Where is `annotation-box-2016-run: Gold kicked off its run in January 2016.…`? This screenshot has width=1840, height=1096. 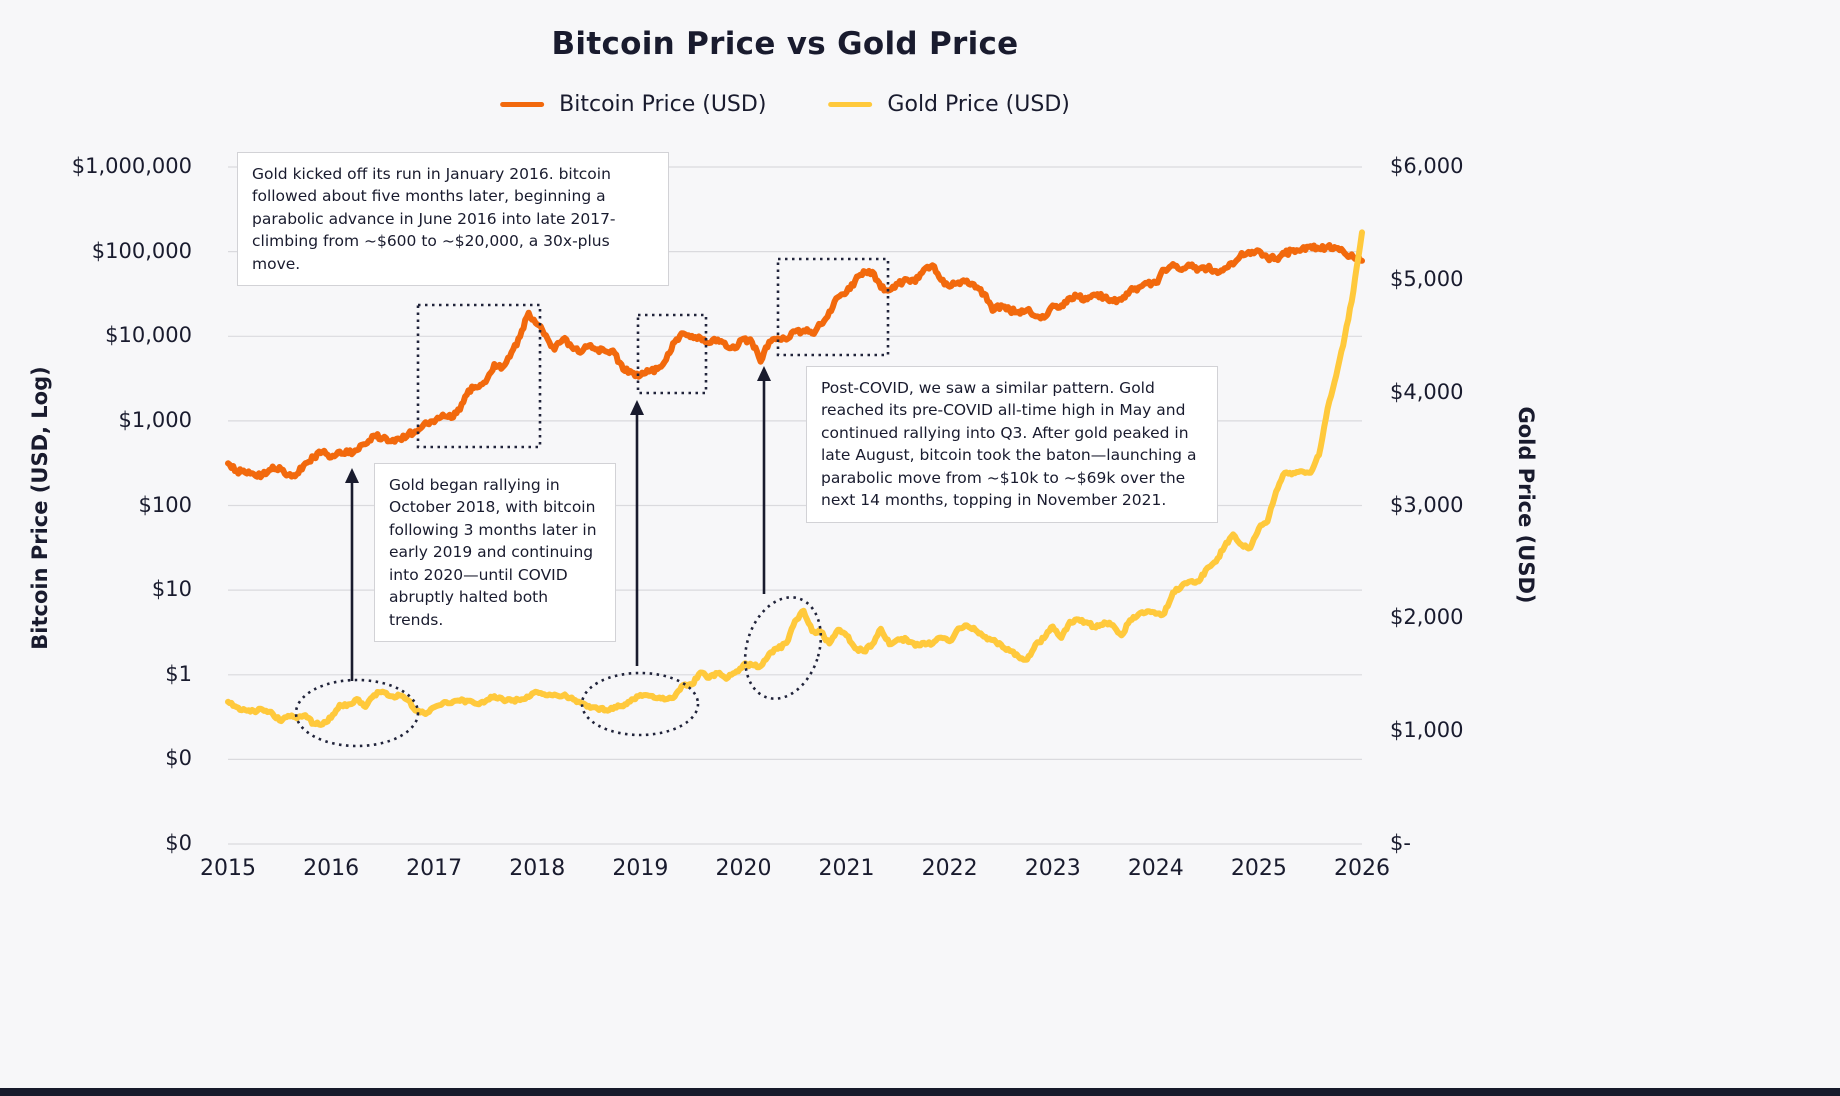 annotation-box-2016-run: Gold kicked off its run in January 2016.… is located at coordinates (453, 219).